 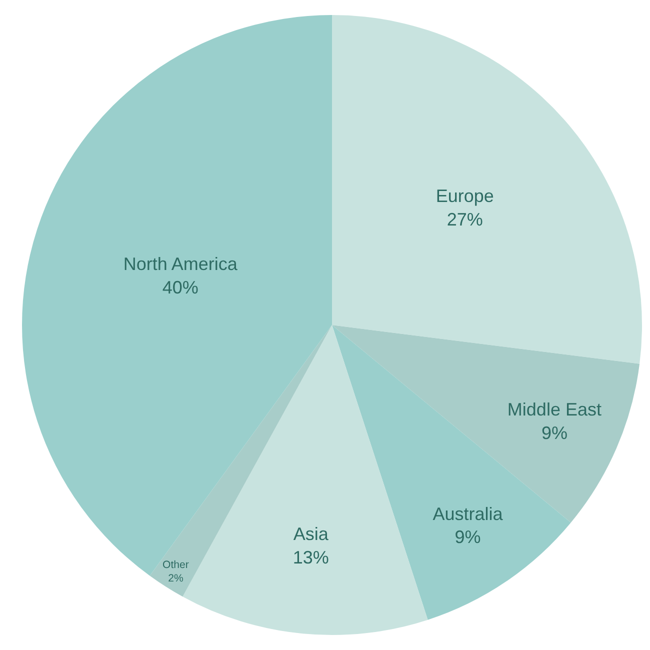 What do you see at coordinates (311, 534) in the screenshot?
I see `slice-label: Asia` at bounding box center [311, 534].